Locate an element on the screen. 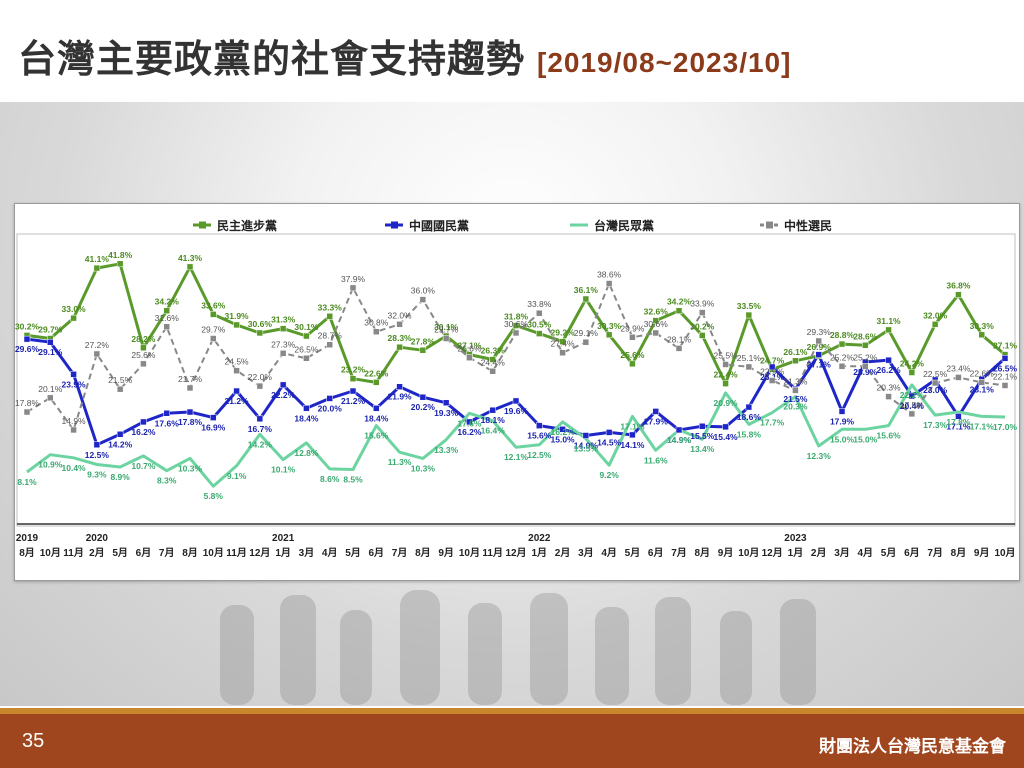 The image size is (1024, 768). data-label: 30.3% is located at coordinates (609, 326).